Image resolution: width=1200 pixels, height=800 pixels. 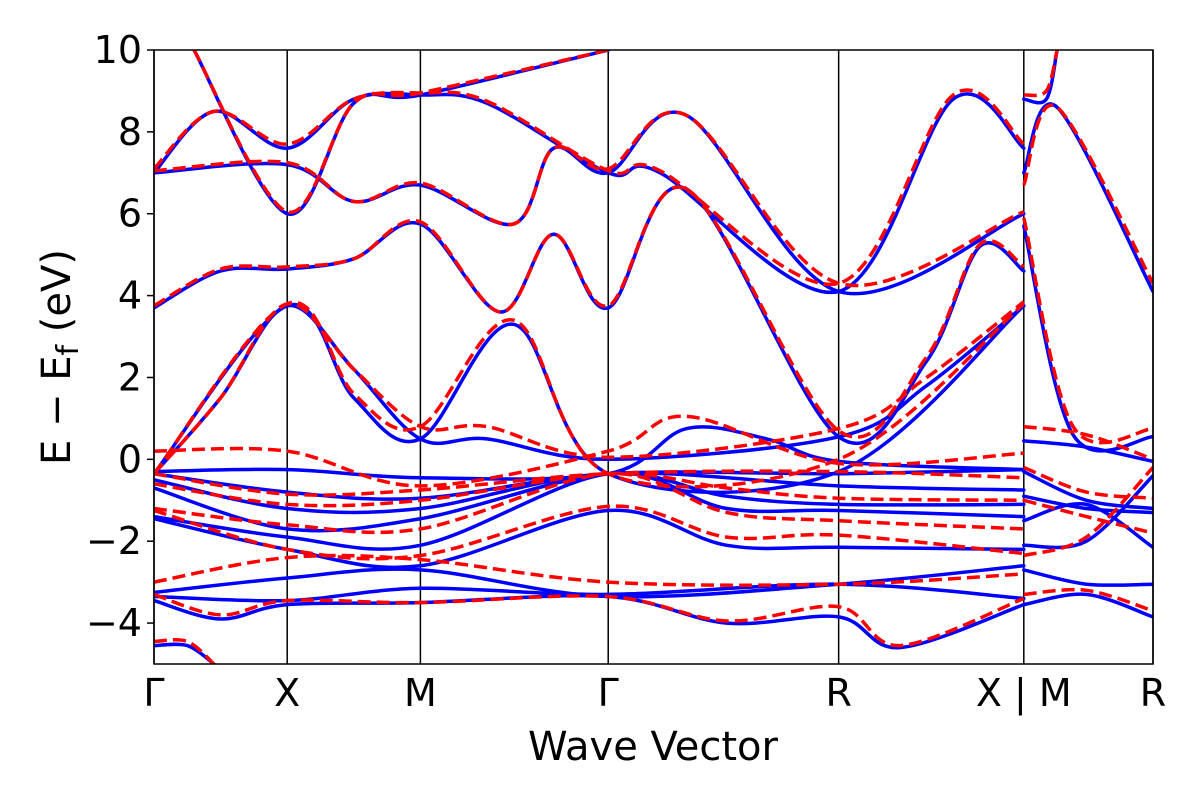 I want to click on y-tick-label: 8, so click(x=130, y=132).